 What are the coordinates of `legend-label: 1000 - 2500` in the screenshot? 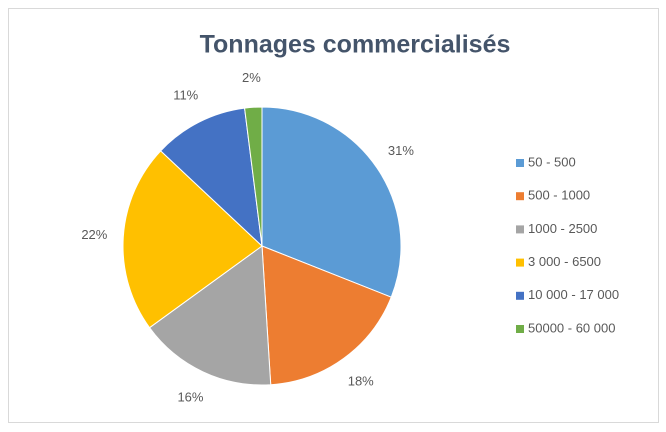 It's located at (562, 228).